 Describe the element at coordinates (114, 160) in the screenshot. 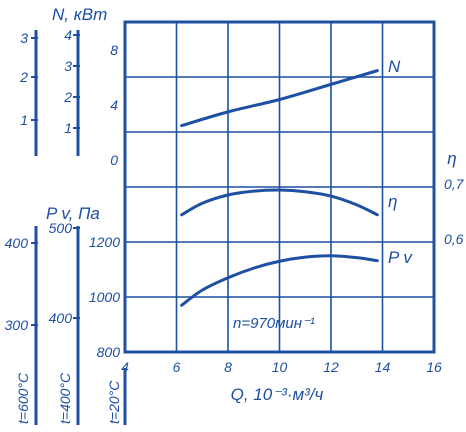

I see `power-main-tick-0: 0` at that location.